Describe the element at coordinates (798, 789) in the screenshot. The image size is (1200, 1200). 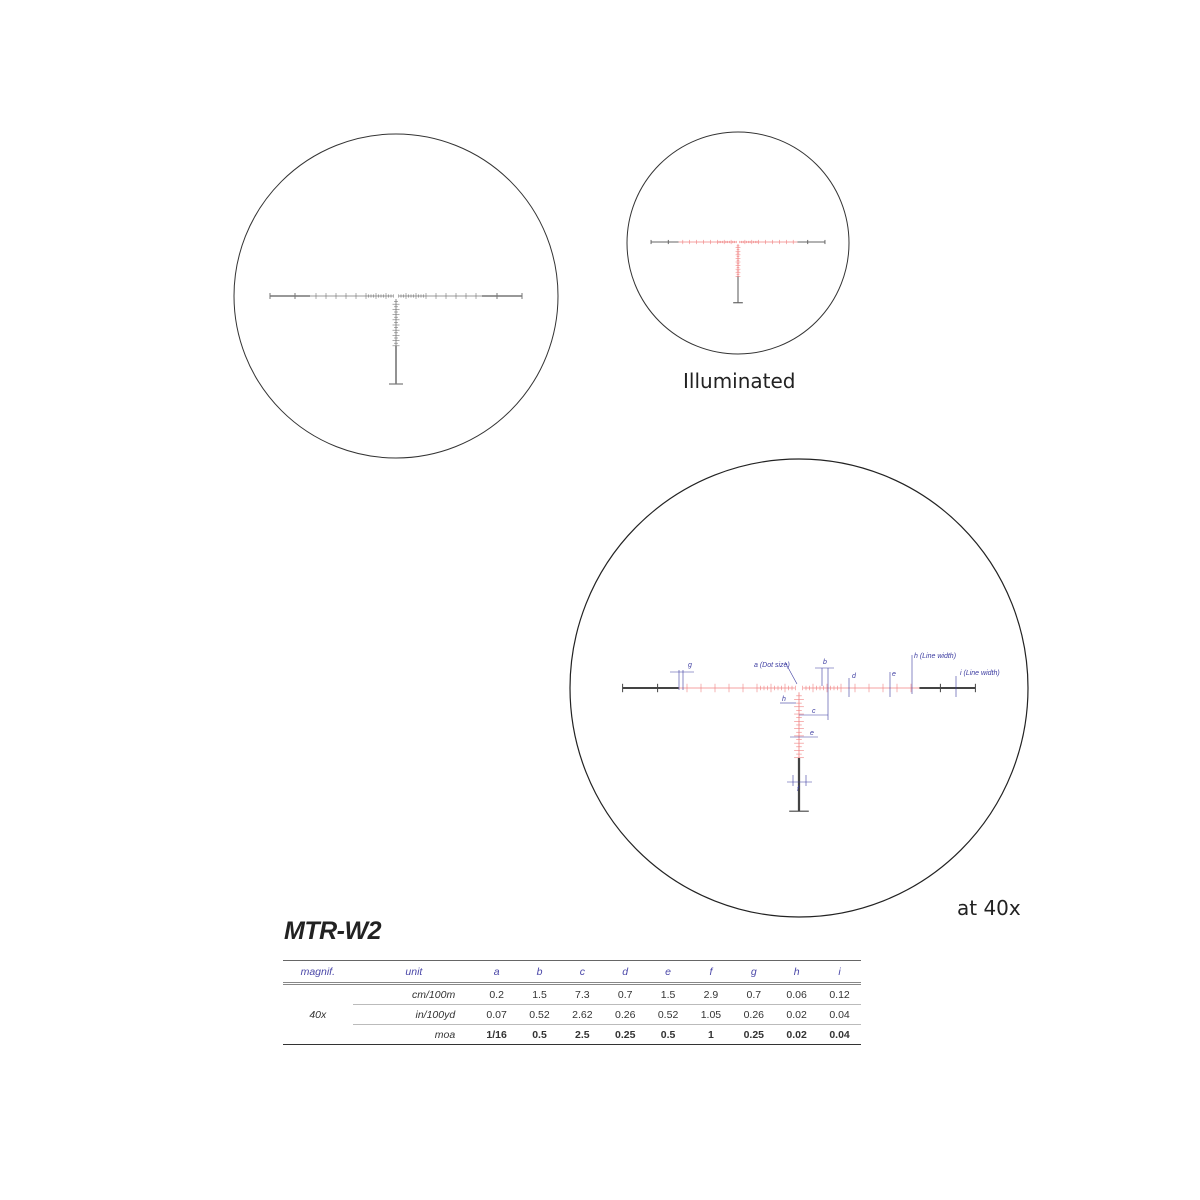
I see `annotation-f: f` at that location.